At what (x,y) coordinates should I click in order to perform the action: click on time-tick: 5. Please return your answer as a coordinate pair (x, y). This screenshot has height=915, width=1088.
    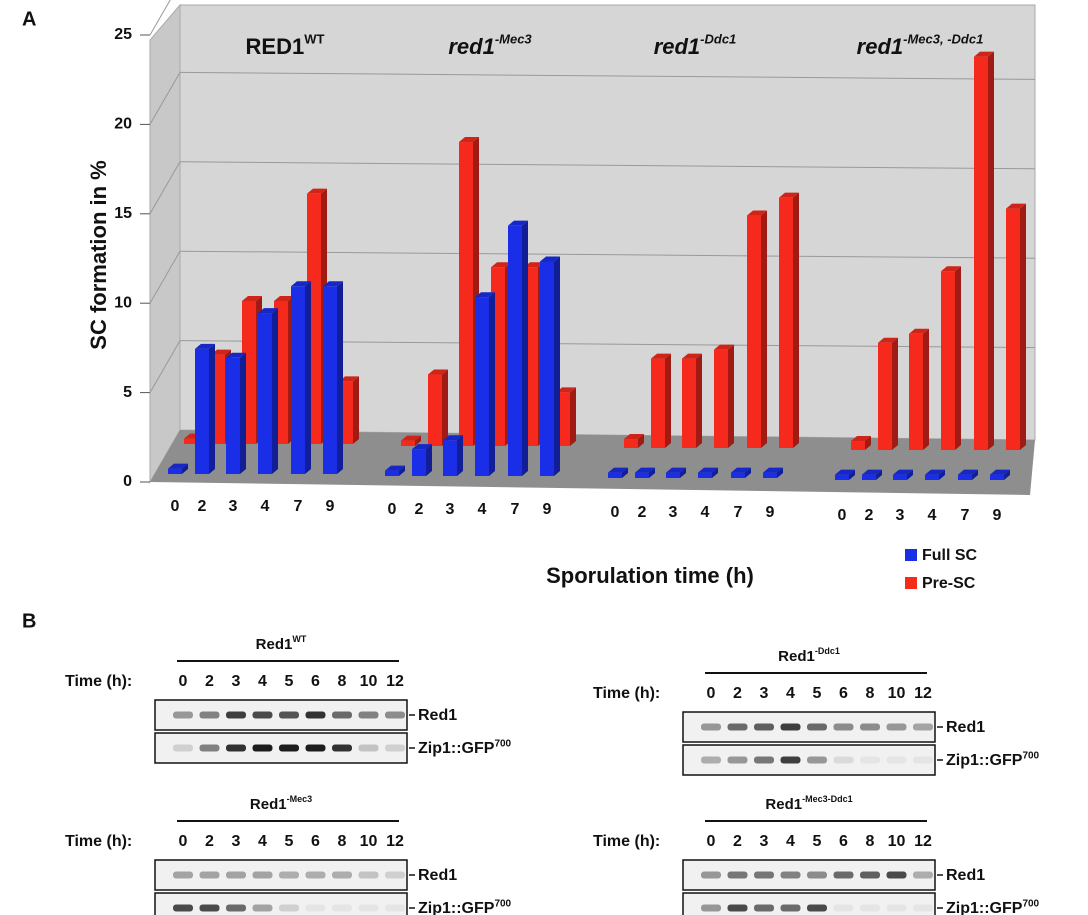
    Looking at the image, I should click on (817, 841).